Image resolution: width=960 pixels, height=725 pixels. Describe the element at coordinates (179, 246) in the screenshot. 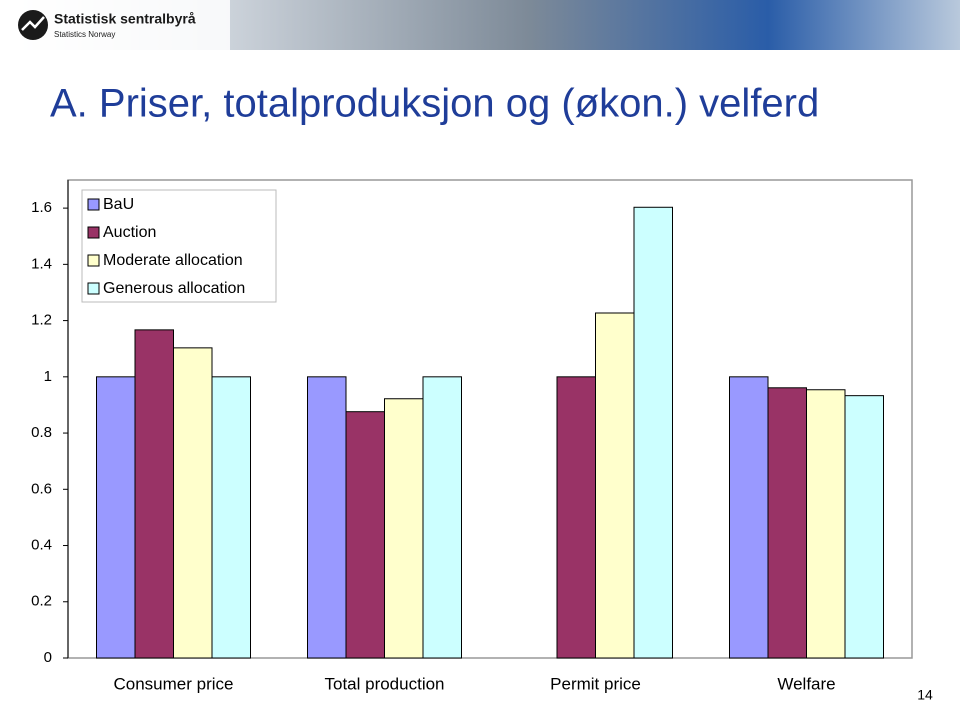

I see `legend-box` at that location.